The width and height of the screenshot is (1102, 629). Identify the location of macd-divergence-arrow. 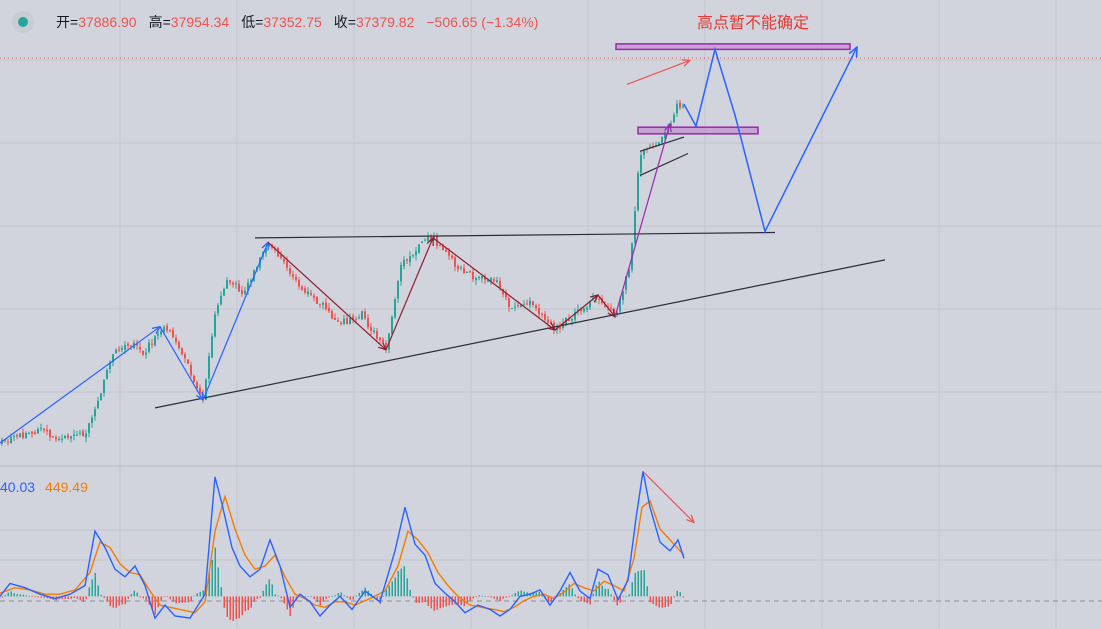
(668, 497).